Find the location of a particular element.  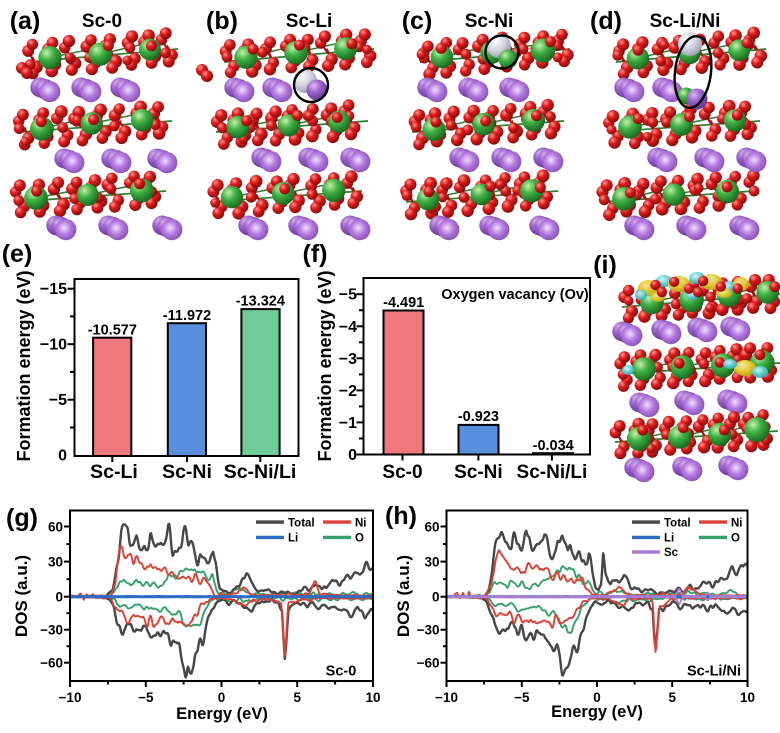

svg-text: Sc is located at coordinates (671, 553).